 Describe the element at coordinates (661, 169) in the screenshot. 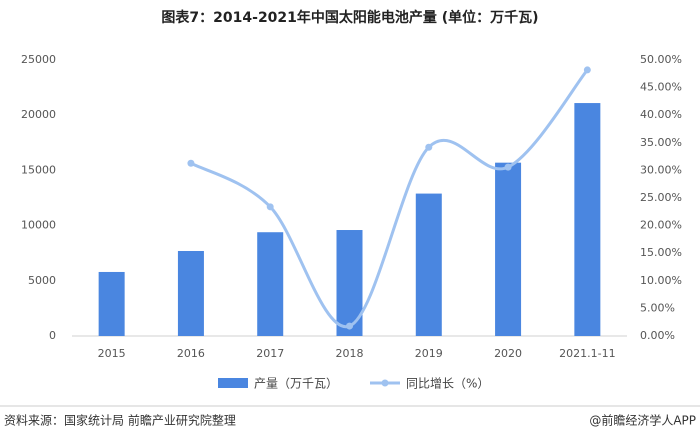

I see `y2-tick-label: 30.00%` at that location.